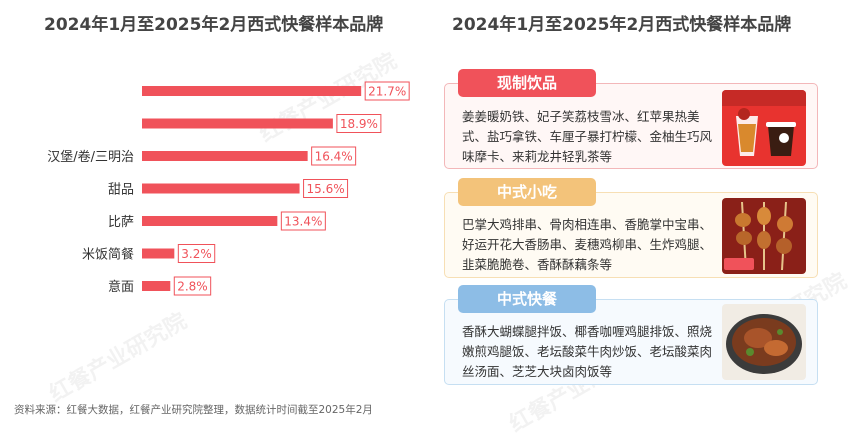 This screenshot has width=850, height=438. I want to click on data-label: 2.8%, so click(192, 287).